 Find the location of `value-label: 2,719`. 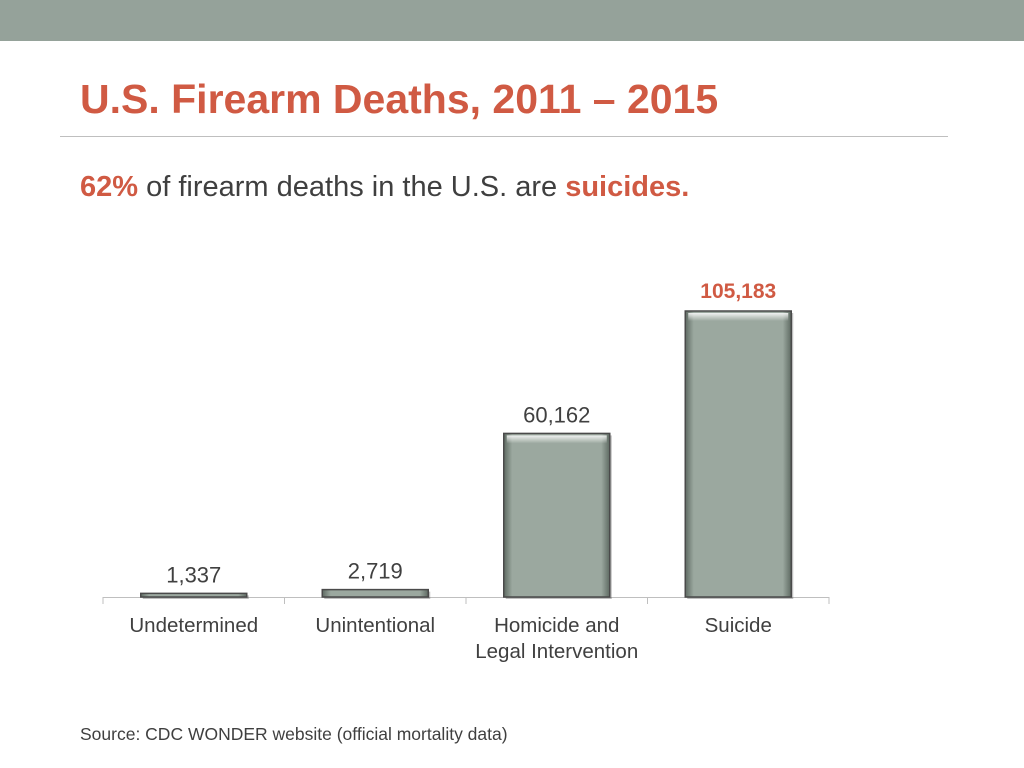

value-label: 2,719 is located at coordinates (375, 571).